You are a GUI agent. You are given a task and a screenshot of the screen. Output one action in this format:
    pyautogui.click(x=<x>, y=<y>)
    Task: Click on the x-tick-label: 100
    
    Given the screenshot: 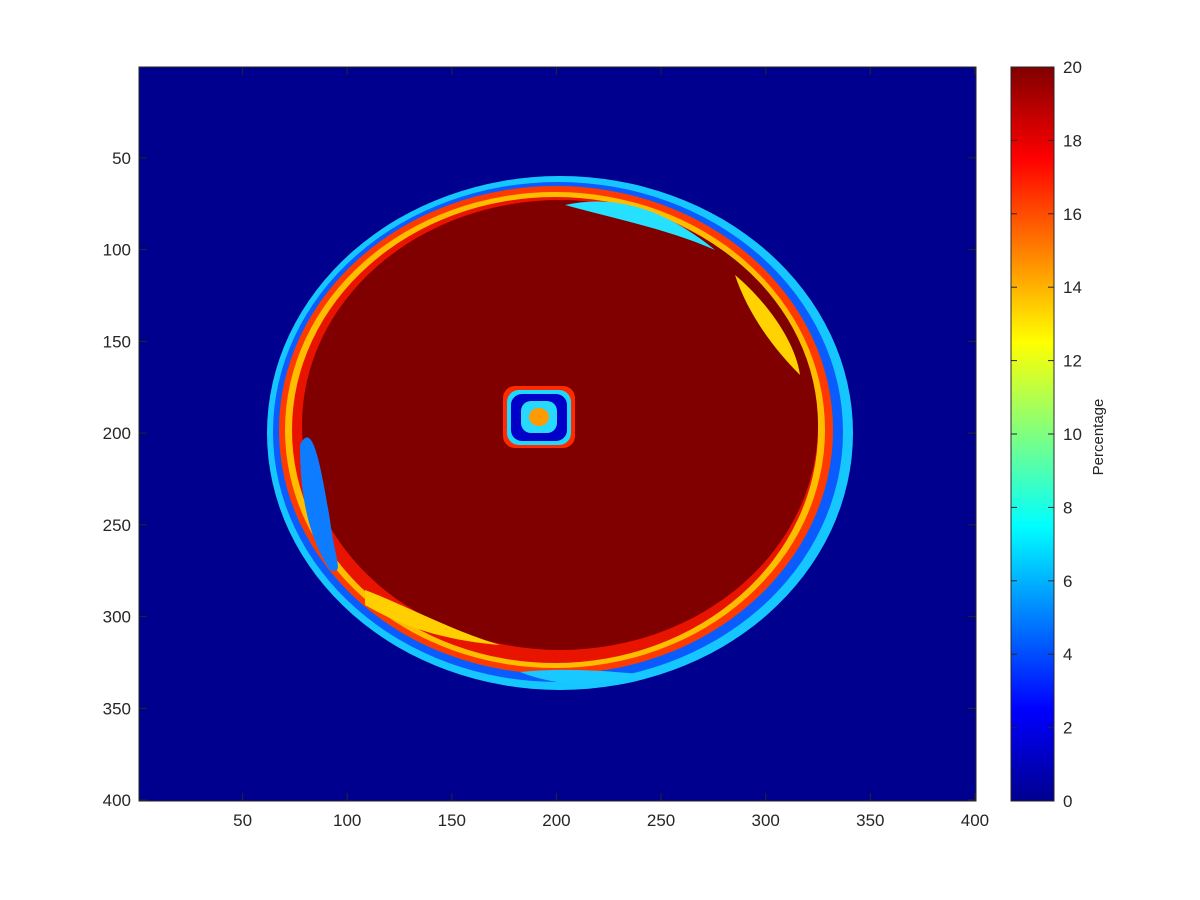 What is the action you would take?
    pyautogui.click(x=347, y=820)
    